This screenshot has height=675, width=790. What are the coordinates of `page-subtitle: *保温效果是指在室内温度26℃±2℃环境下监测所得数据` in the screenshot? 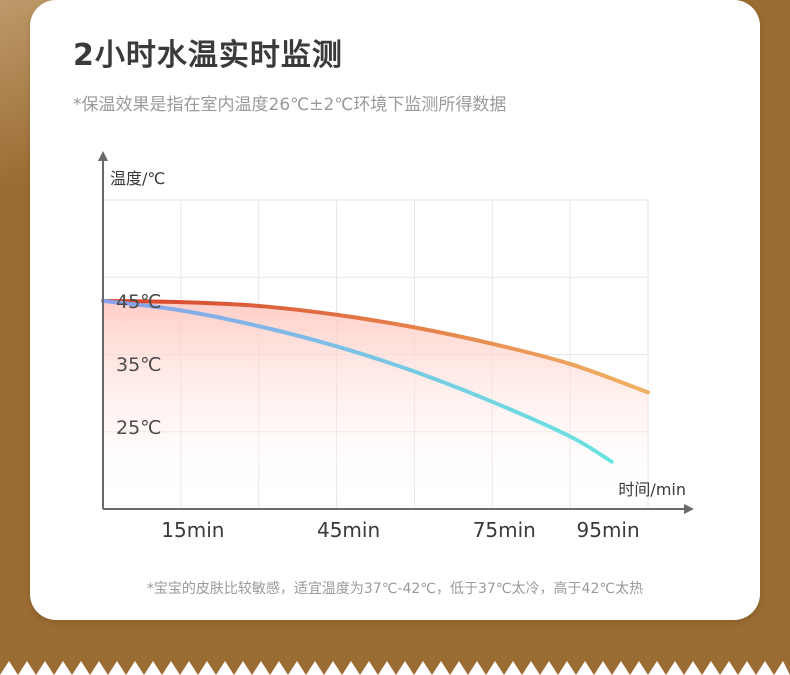 It's located at (290, 105).